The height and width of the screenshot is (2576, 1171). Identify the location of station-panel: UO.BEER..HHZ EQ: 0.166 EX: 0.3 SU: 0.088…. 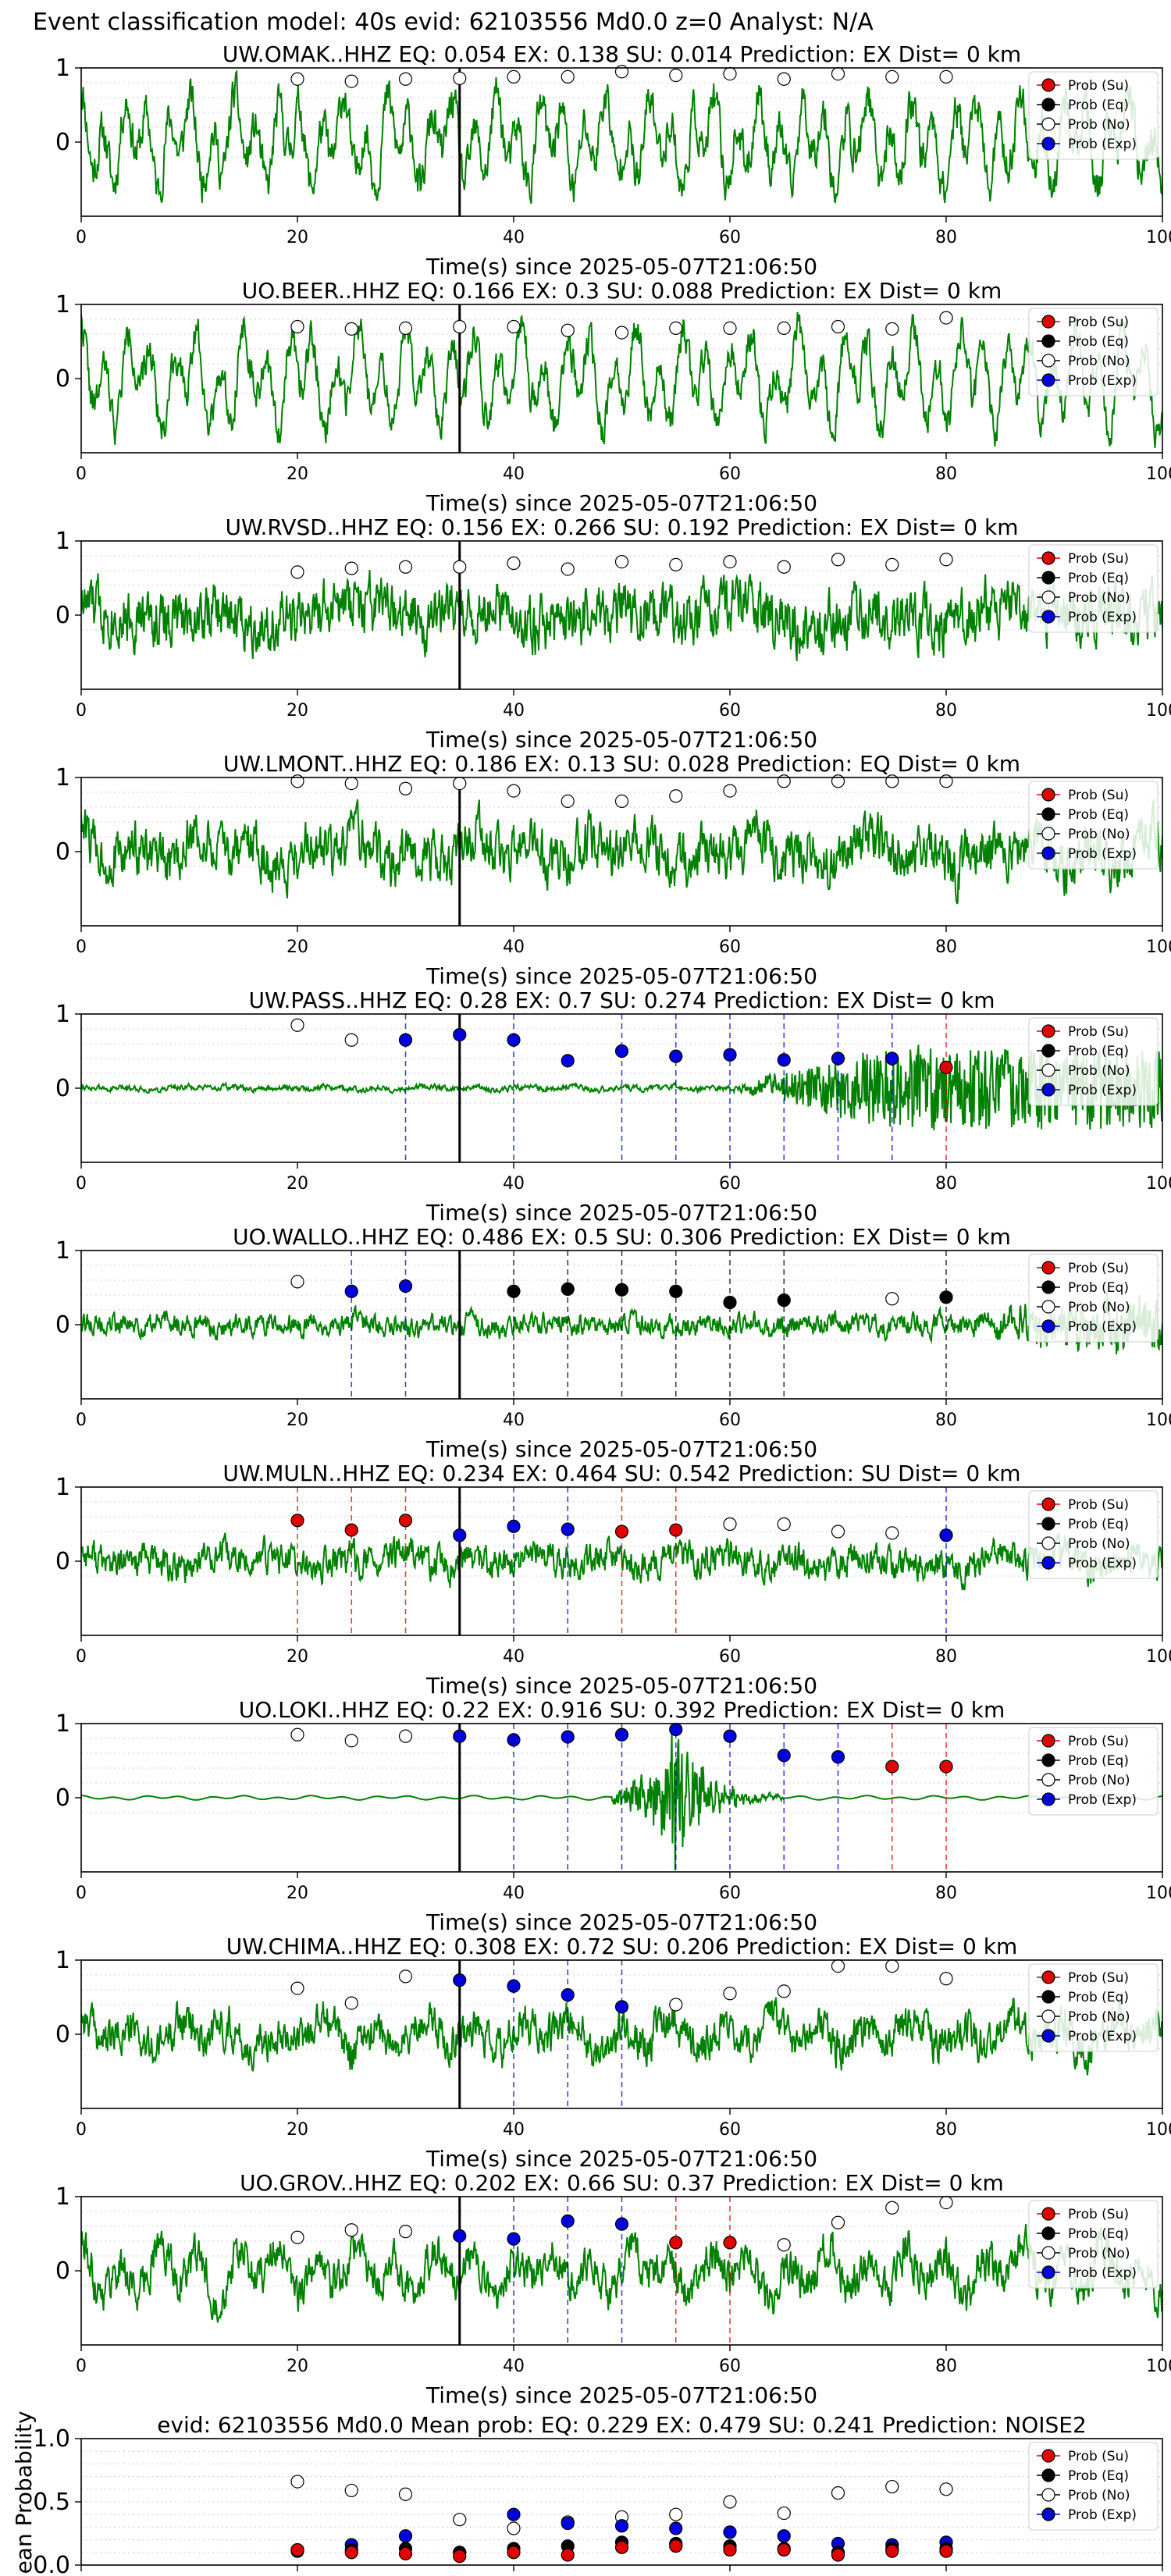
(613, 397).